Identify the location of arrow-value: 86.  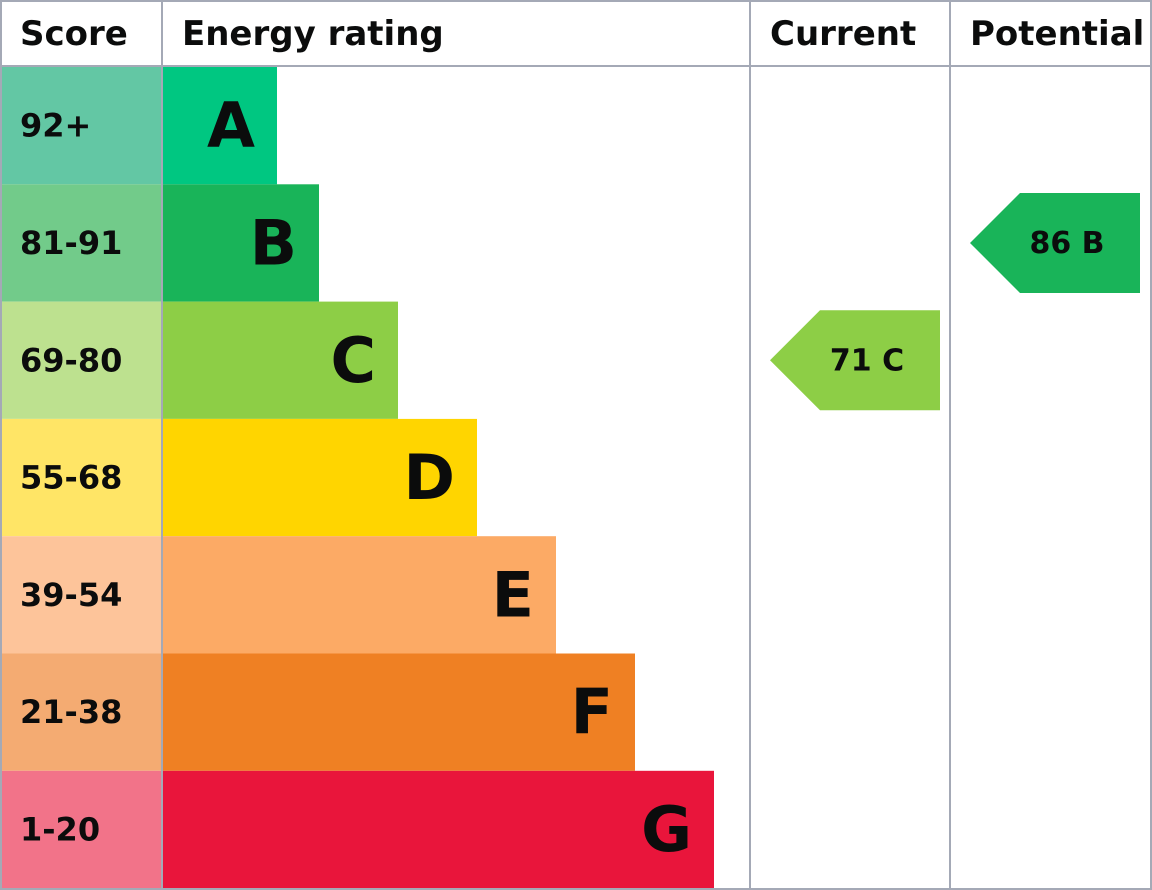
(1050, 242).